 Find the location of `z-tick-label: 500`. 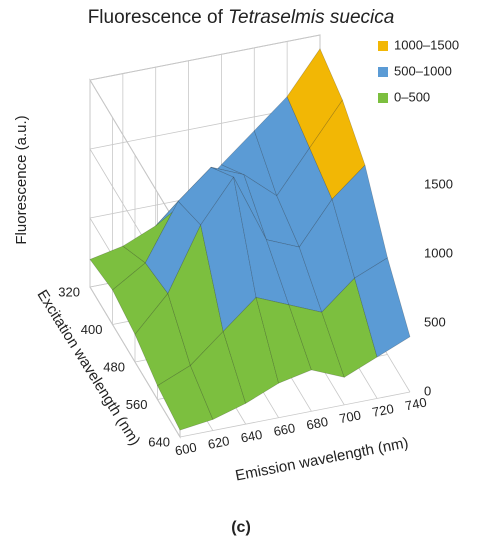

z-tick-label: 500 is located at coordinates (435, 321).